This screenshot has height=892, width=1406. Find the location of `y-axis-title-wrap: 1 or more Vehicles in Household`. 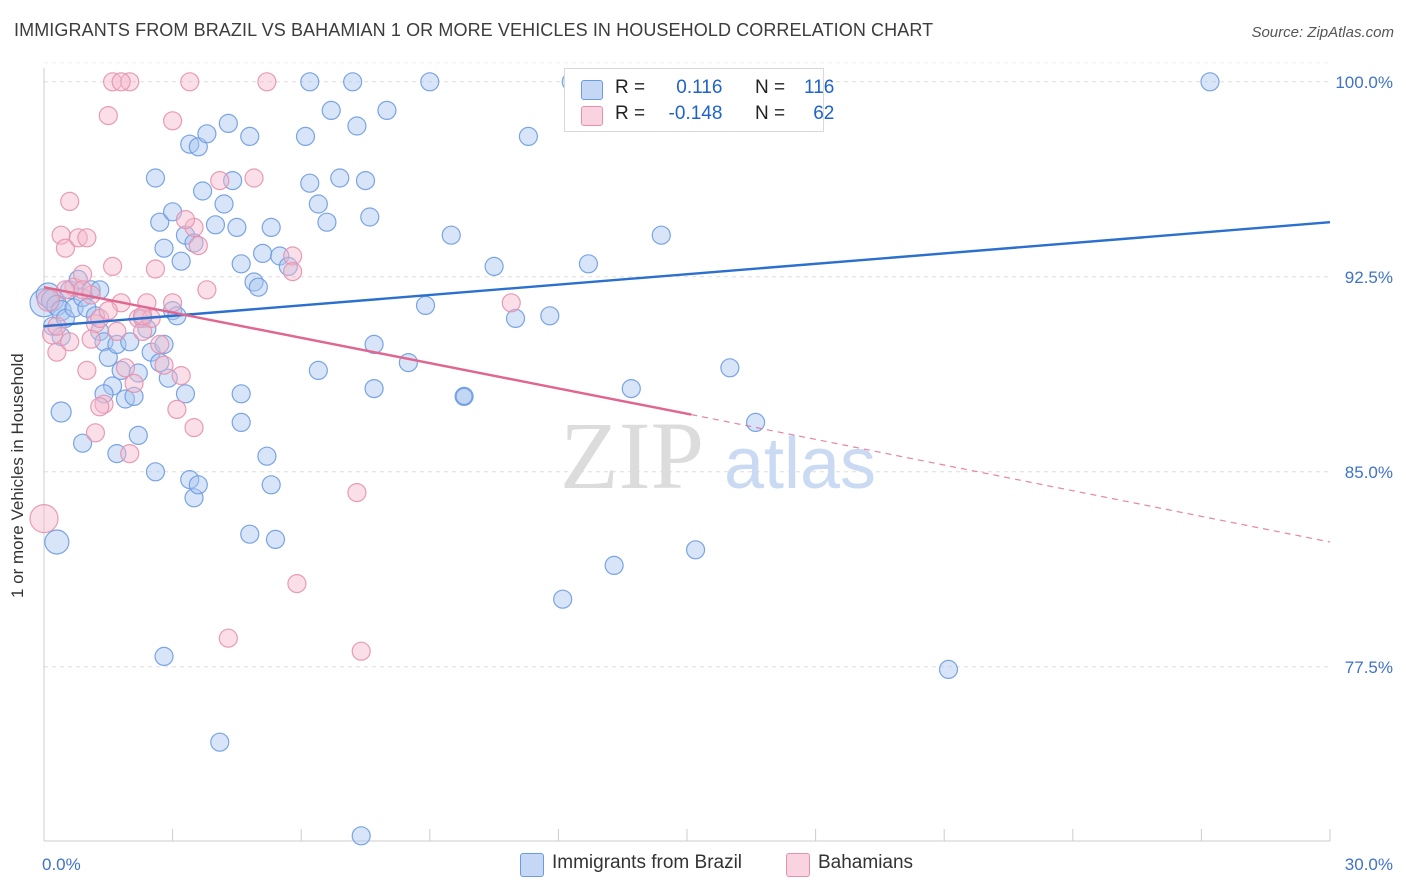

y-axis-title-wrap: 1 or more Vehicles in Household is located at coordinates (25, 475).